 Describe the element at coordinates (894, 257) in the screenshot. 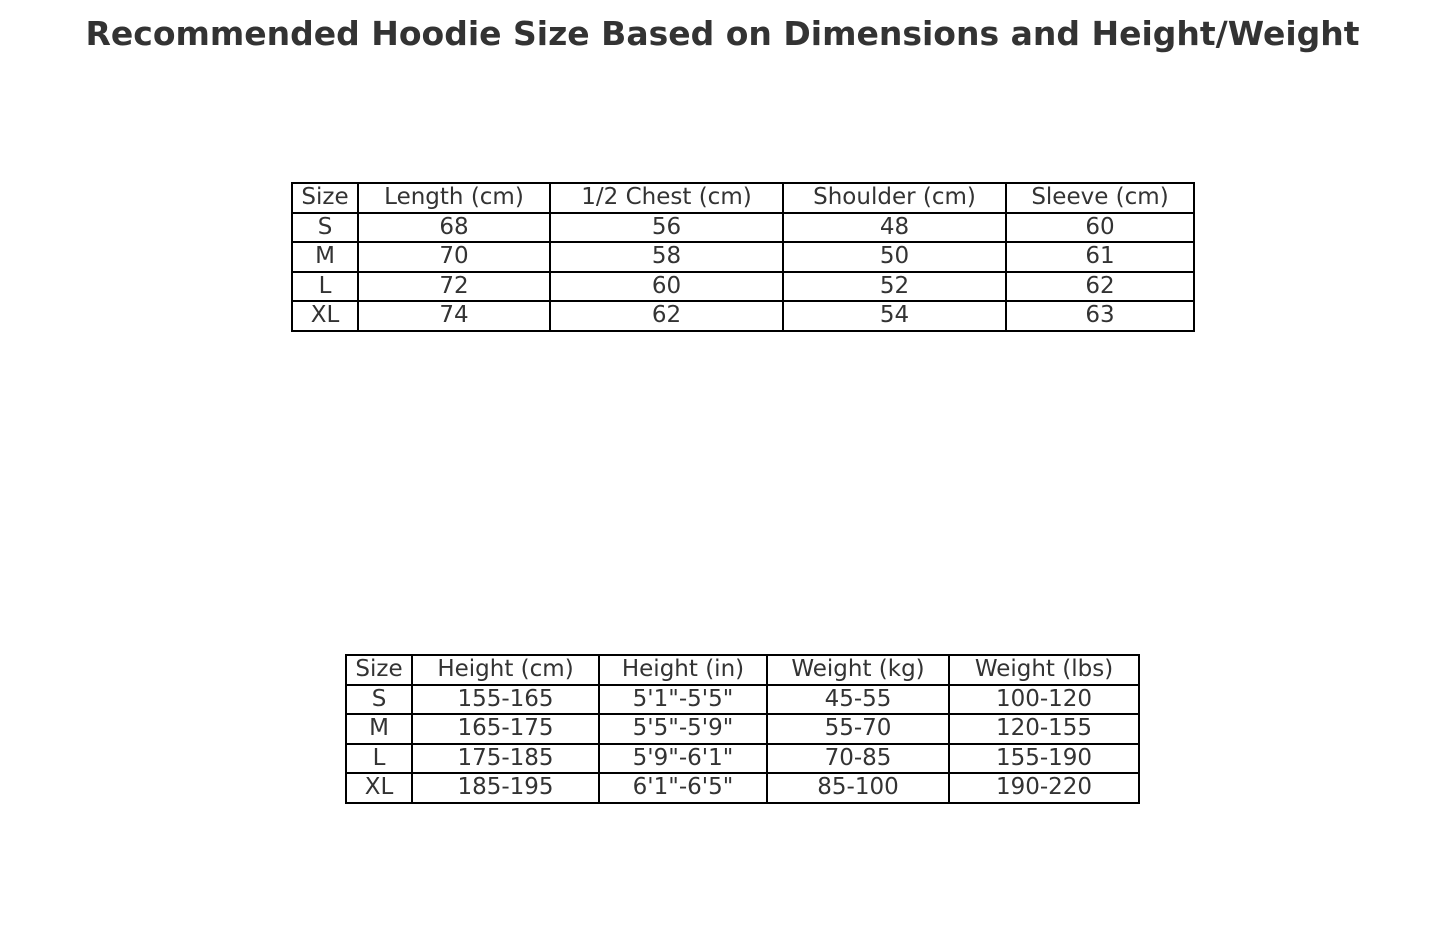

I see `table-cell: 50` at that location.